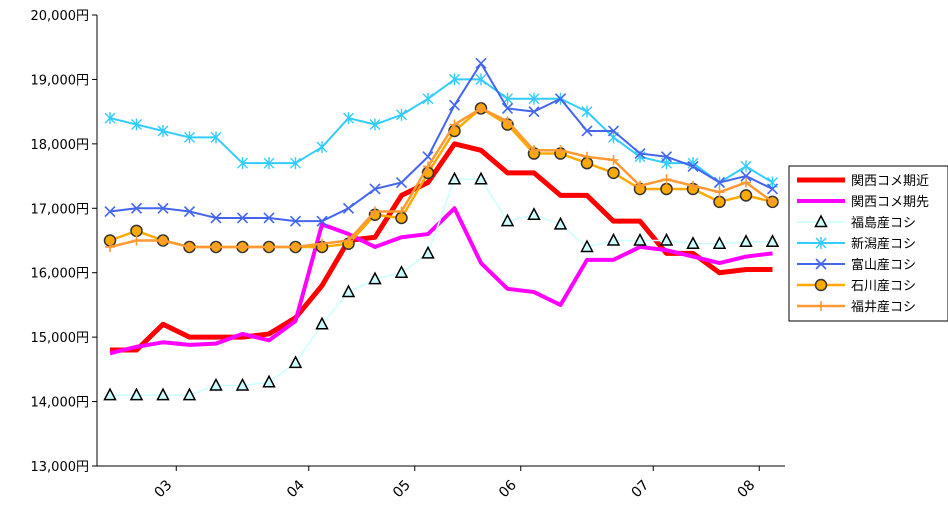 This screenshot has height=511, width=948. Describe the element at coordinates (60, 209) in the screenshot. I see `y-tick-label: 17,000円` at that location.